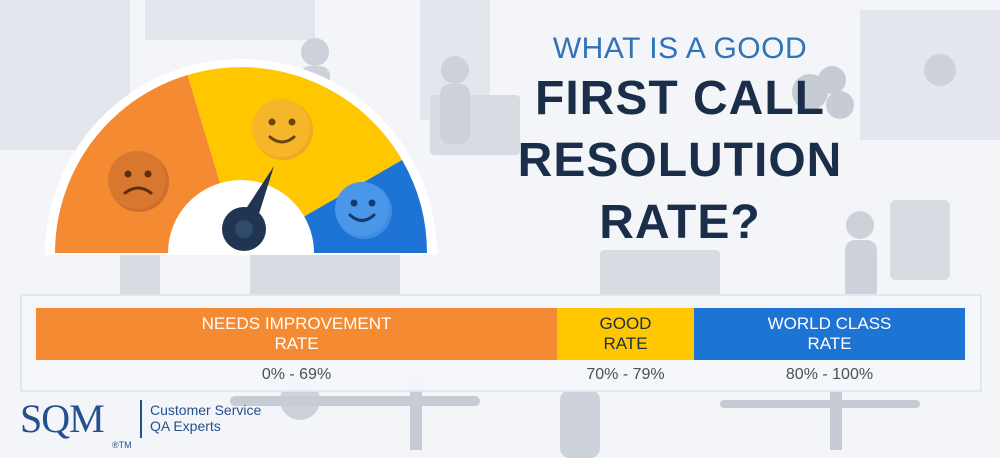  I want to click on good-bar: GOOD RATE, so click(625, 334).